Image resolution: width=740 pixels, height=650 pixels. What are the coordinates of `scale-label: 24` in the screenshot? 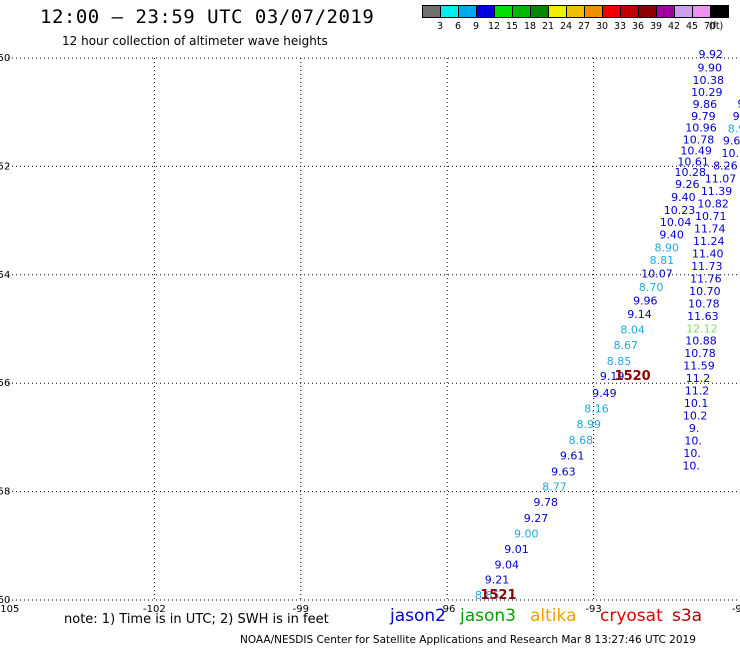 It's located at (566, 26).